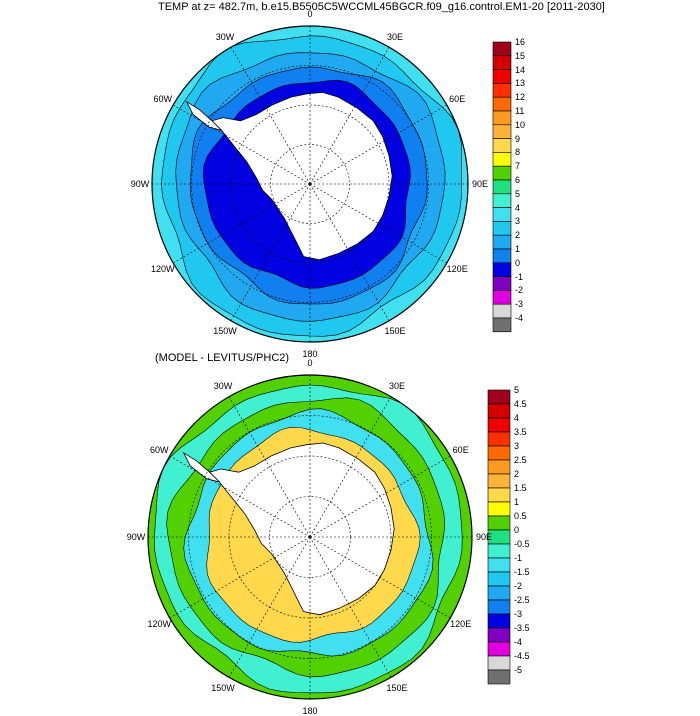  What do you see at coordinates (520, 404) in the screenshot?
I see `colorbar-label: 4.5` at bounding box center [520, 404].